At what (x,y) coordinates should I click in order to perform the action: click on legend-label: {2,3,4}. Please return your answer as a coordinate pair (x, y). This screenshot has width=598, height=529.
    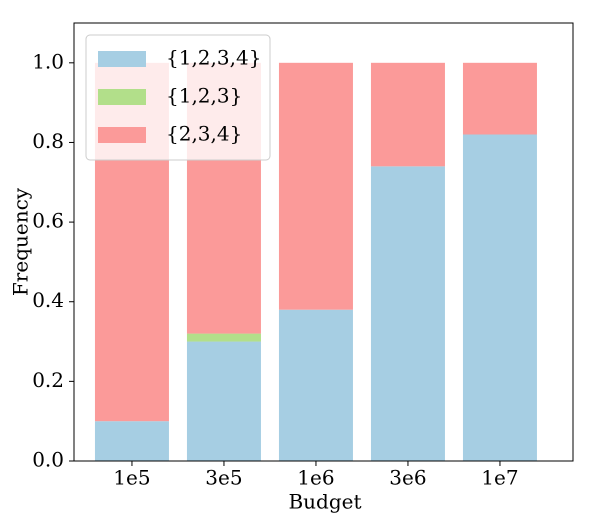
    Looking at the image, I should click on (204, 134).